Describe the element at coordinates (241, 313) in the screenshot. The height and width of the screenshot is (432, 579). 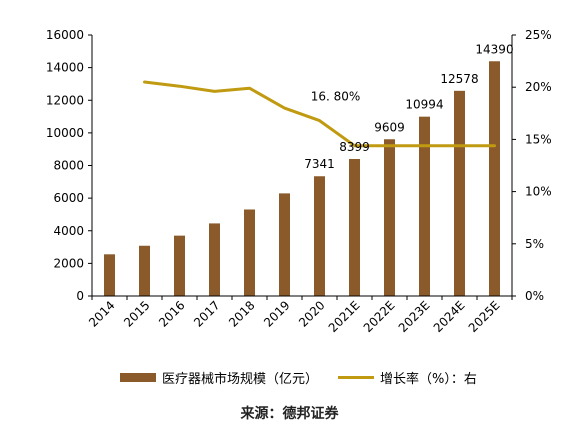
I see `x-tick-label: 2018` at that location.